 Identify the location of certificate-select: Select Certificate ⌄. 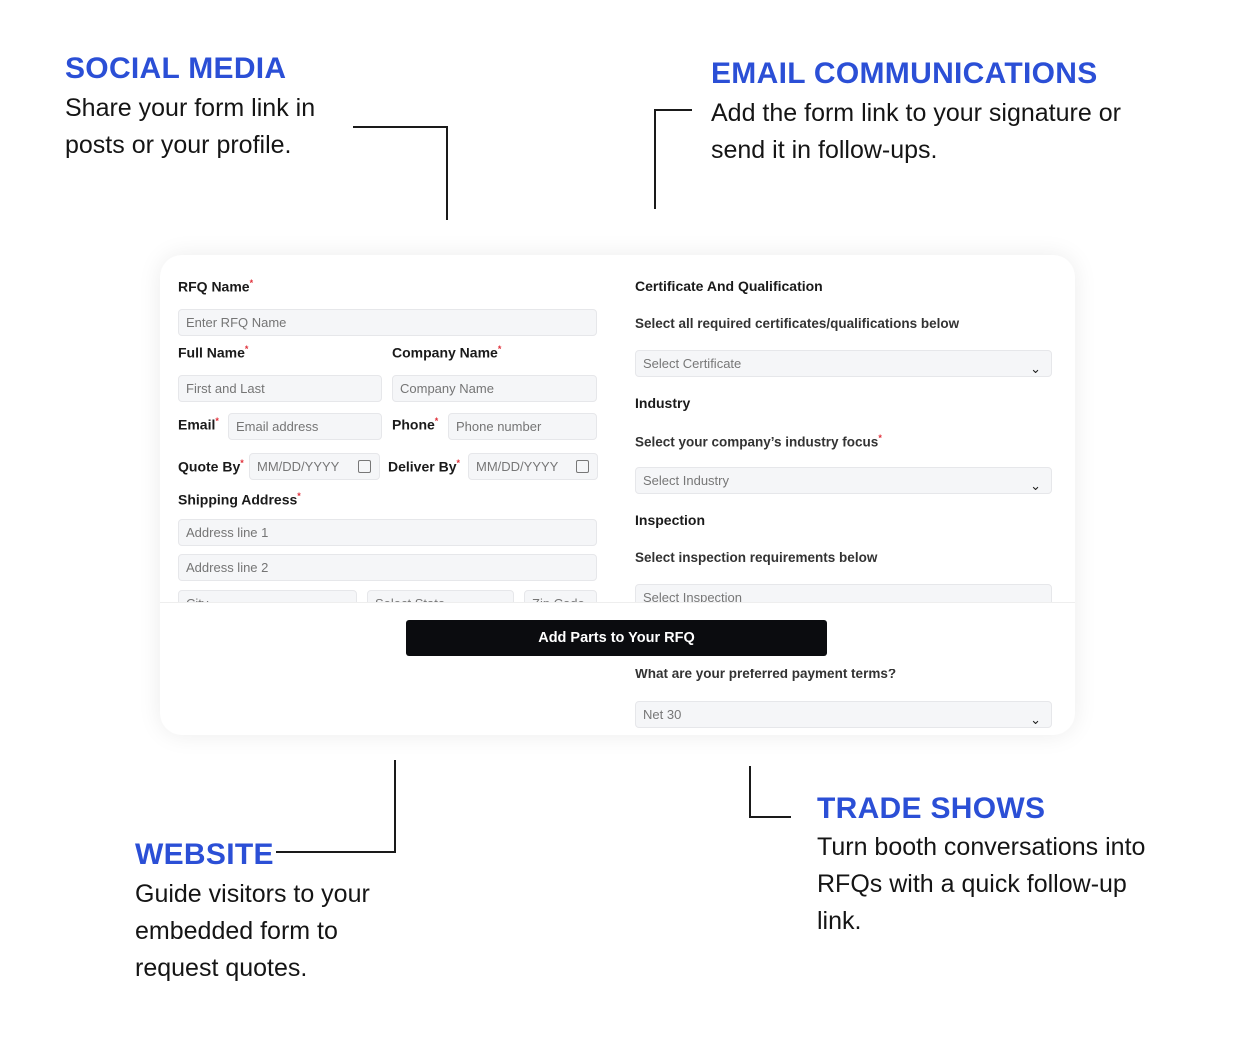
(843, 363).